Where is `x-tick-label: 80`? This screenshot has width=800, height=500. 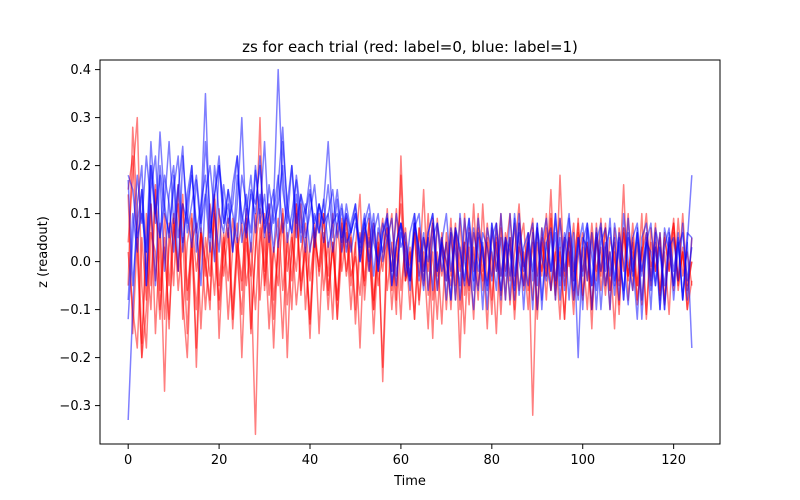
x-tick-label: 80 is located at coordinates (492, 460).